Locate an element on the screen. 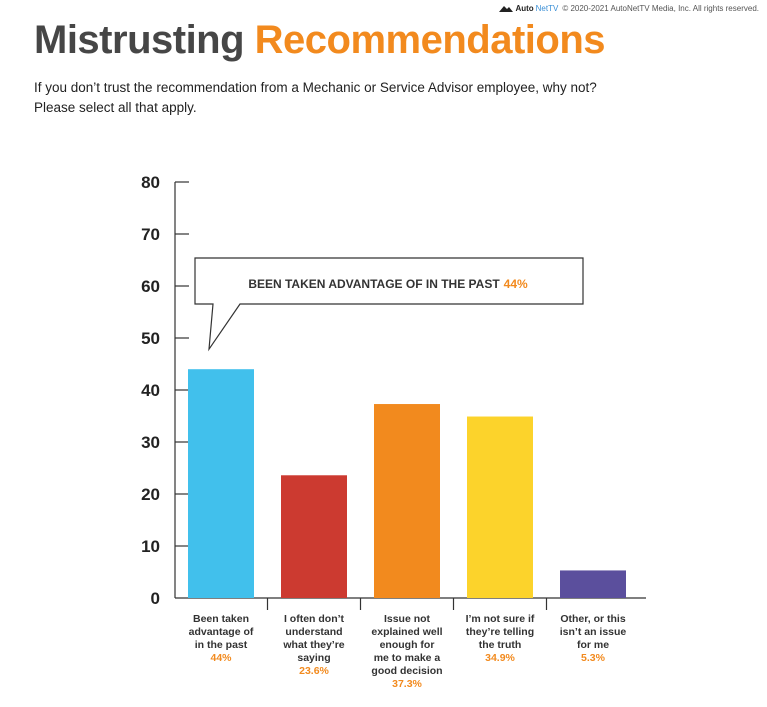 Image resolution: width=767 pixels, height=707 pixels. mountain-icon is located at coordinates (506, 9).